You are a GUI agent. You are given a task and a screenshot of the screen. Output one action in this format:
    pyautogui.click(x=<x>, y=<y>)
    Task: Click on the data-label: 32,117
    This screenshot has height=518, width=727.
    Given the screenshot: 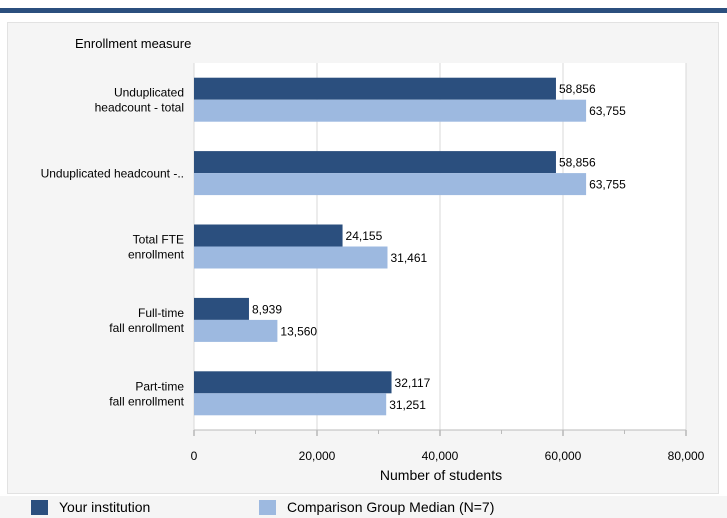 What is the action you would take?
    pyautogui.click(x=413, y=383)
    